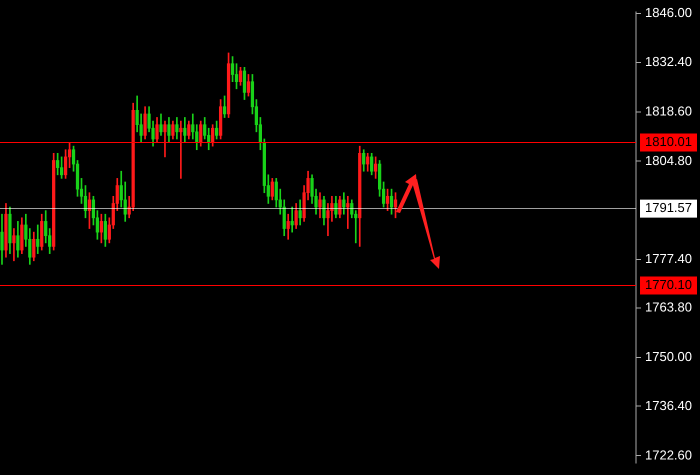  I want to click on y-tick-label: 1804.80, so click(668, 160).